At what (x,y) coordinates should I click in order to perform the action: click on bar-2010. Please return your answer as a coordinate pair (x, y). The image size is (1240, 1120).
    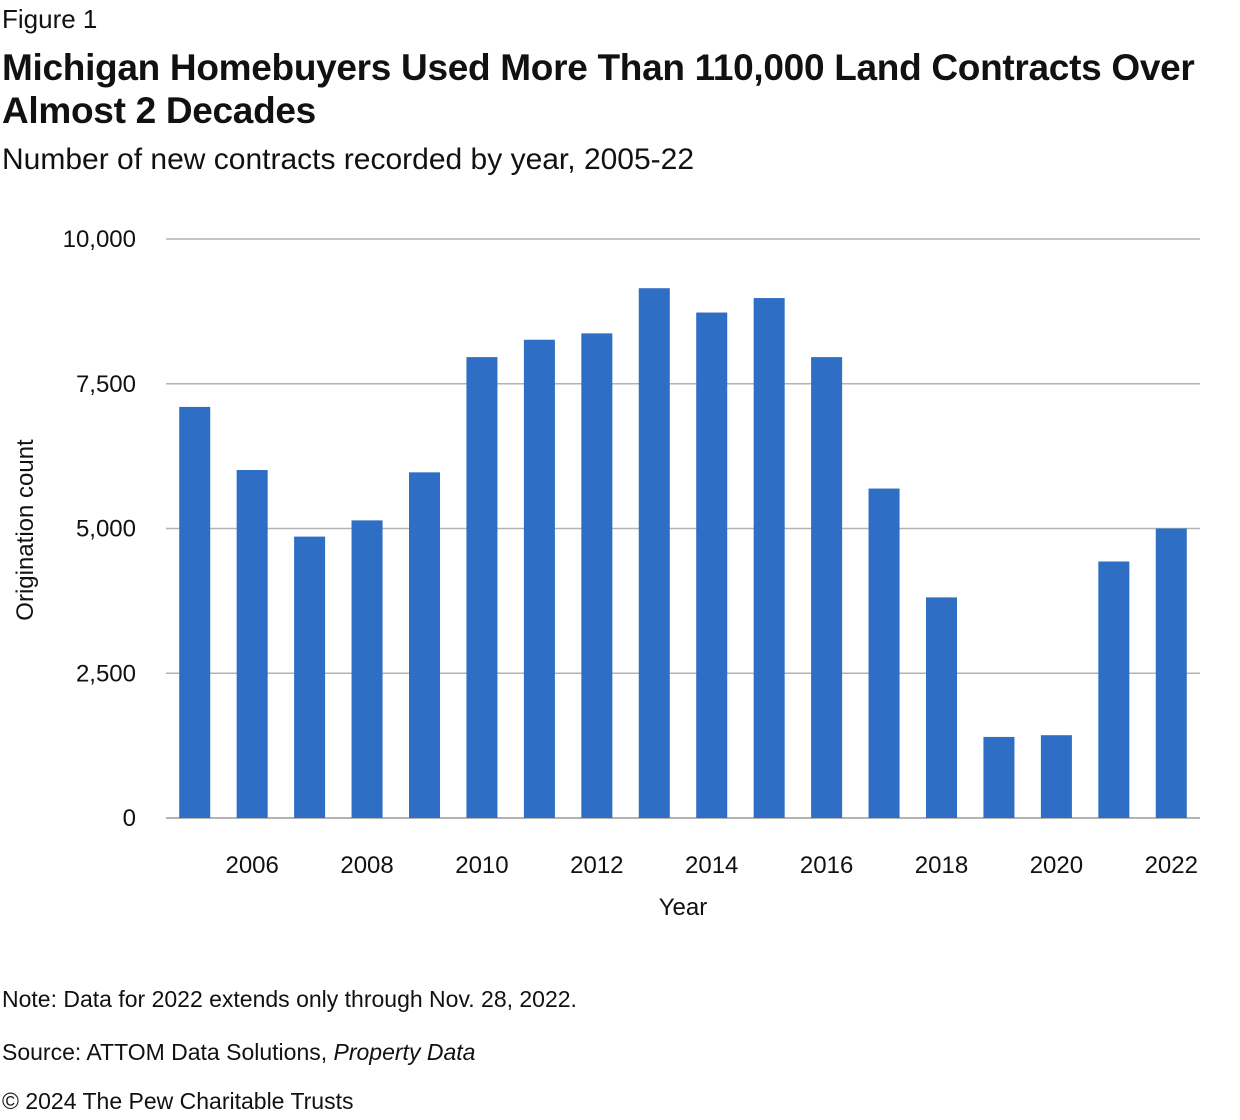
    Looking at the image, I should click on (482, 587).